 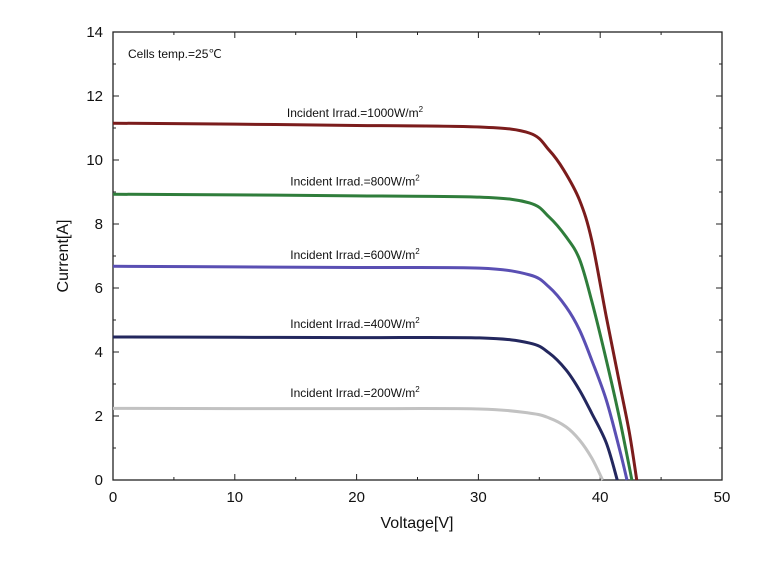 I want to click on x-tick-label: 20, so click(x=356, y=497).